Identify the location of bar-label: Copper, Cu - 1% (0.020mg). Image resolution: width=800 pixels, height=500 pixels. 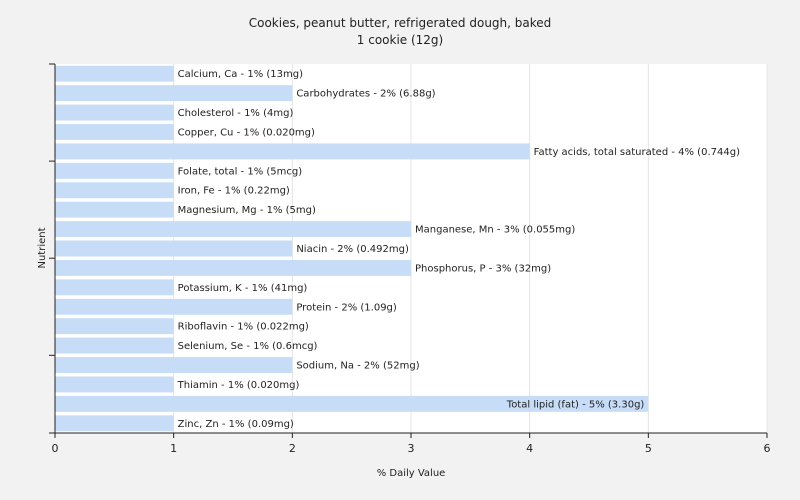
(246, 132).